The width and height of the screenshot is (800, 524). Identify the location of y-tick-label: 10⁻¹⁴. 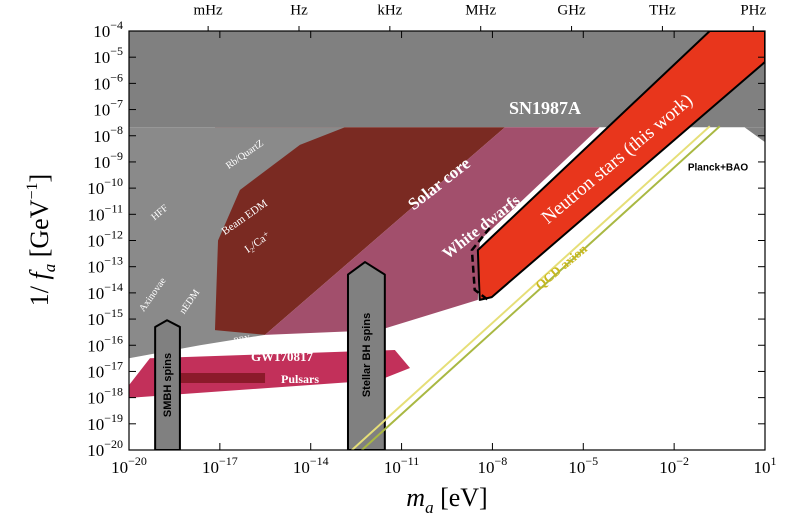
(105, 291).